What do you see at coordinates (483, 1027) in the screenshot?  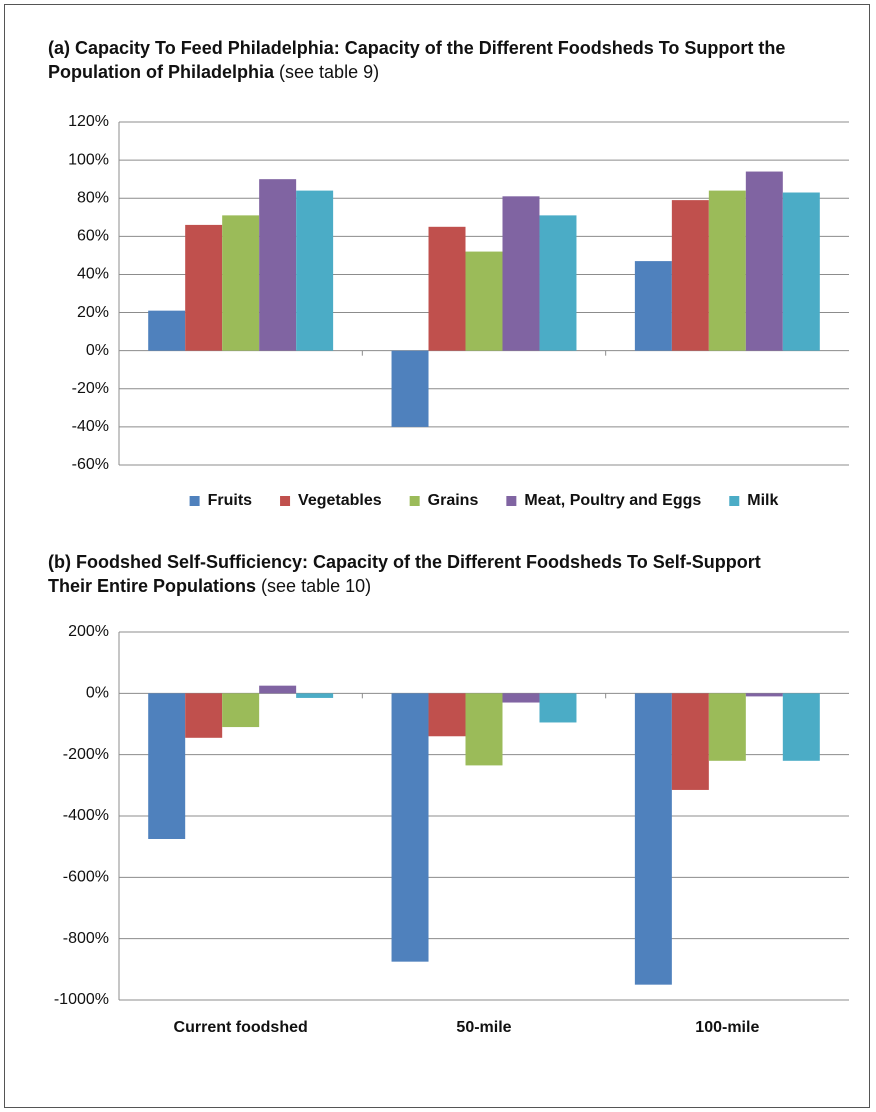 I see `x-tick-label: 50-mile` at bounding box center [483, 1027].